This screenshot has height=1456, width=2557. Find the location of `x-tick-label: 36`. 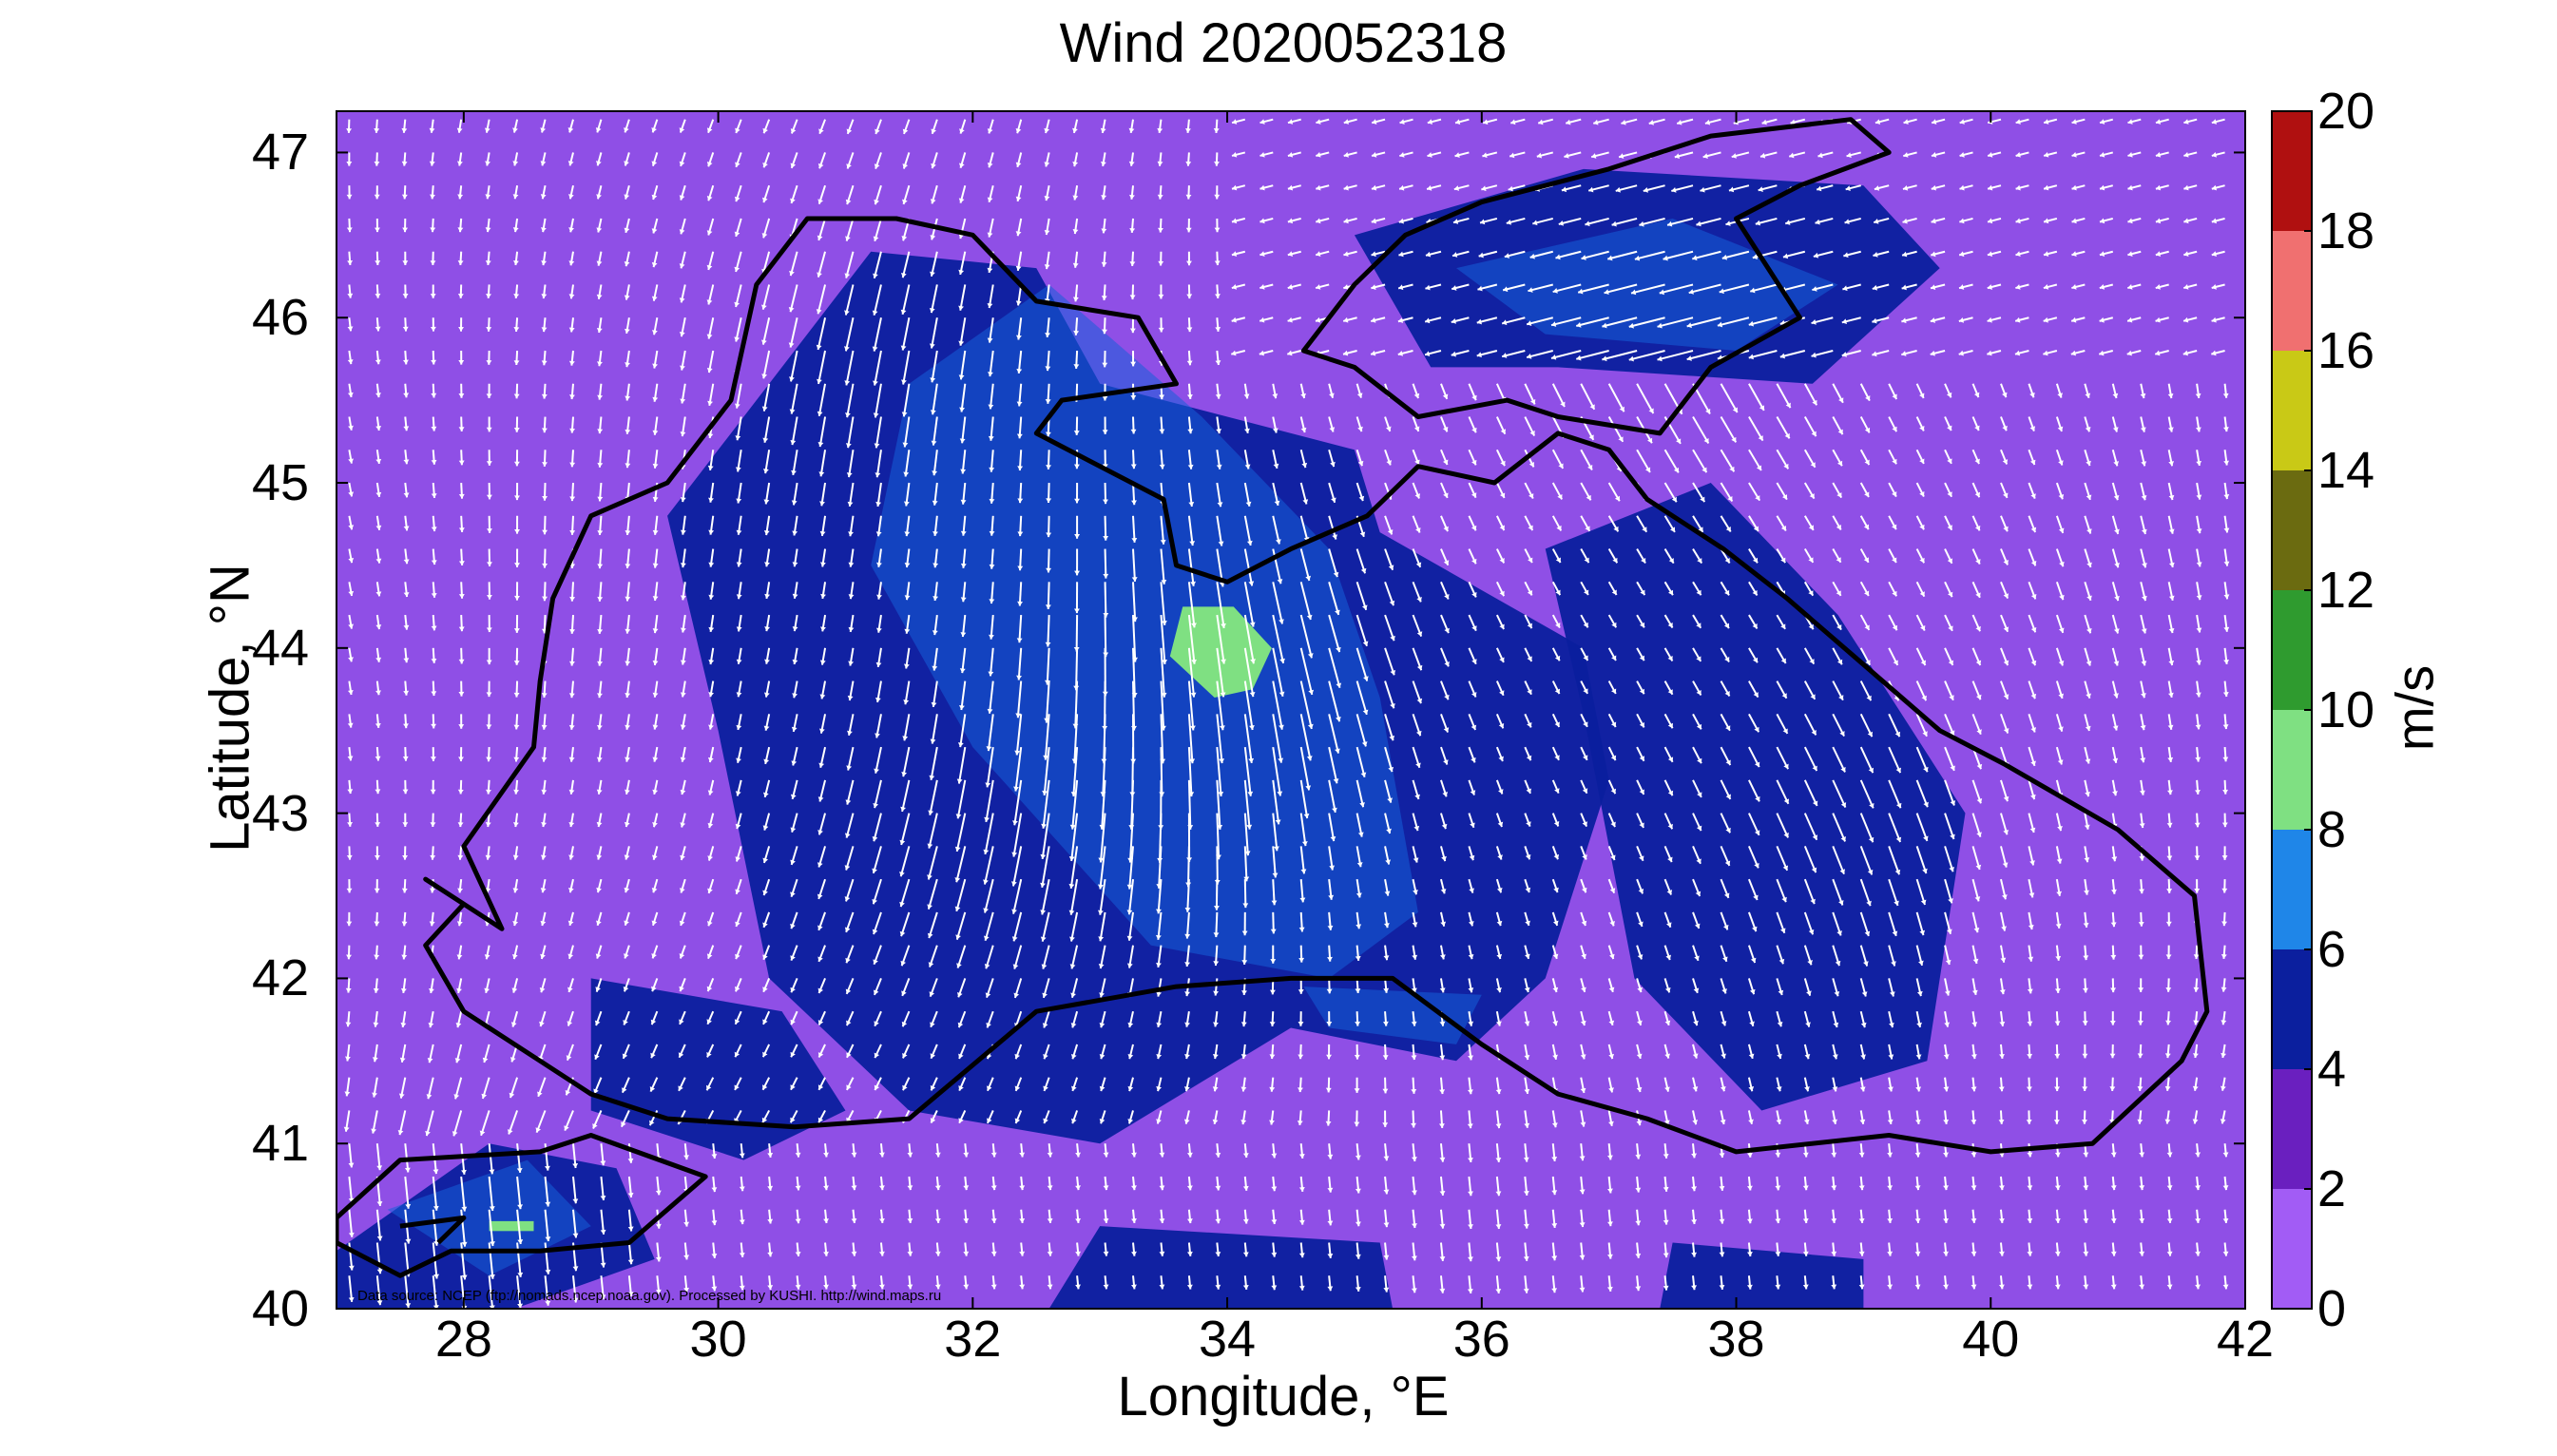

x-tick-label: 36 is located at coordinates (1481, 1339).